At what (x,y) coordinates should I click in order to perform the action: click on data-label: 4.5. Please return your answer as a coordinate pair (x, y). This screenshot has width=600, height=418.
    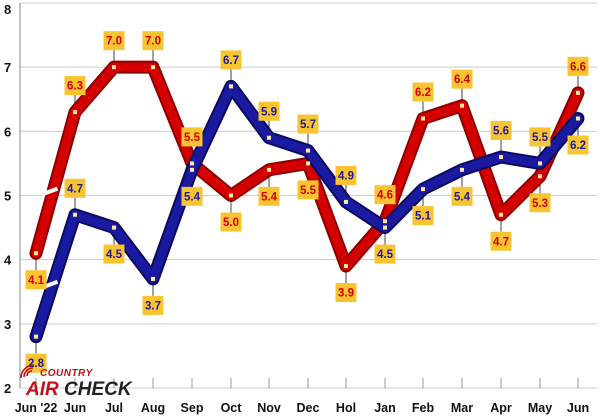
    Looking at the image, I should click on (114, 255).